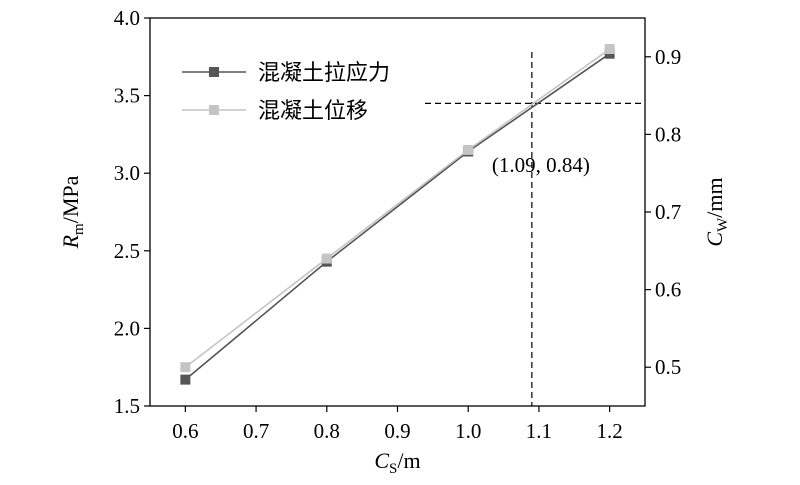  Describe the element at coordinates (468, 431) in the screenshot. I see `x-tick-label: 1.0` at that location.